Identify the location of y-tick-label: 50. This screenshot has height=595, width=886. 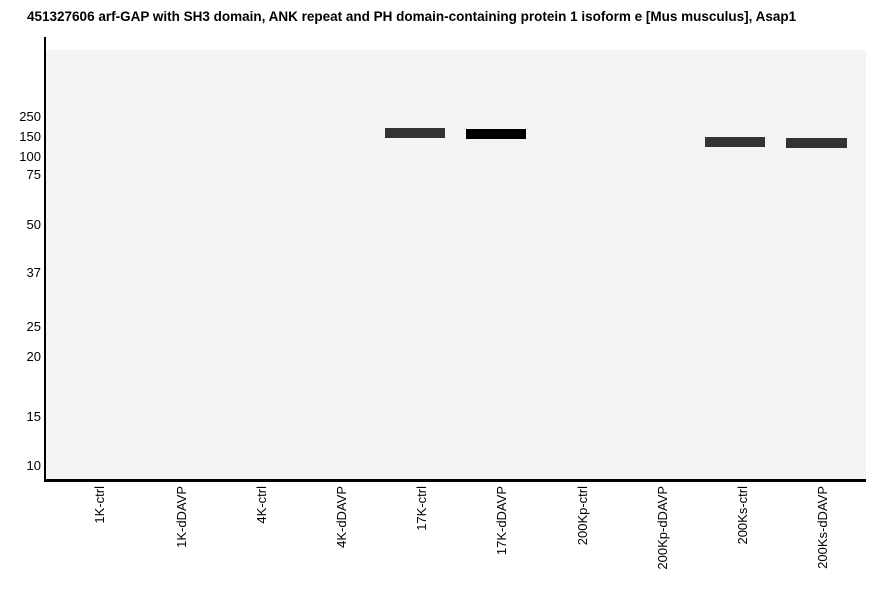
(33, 224).